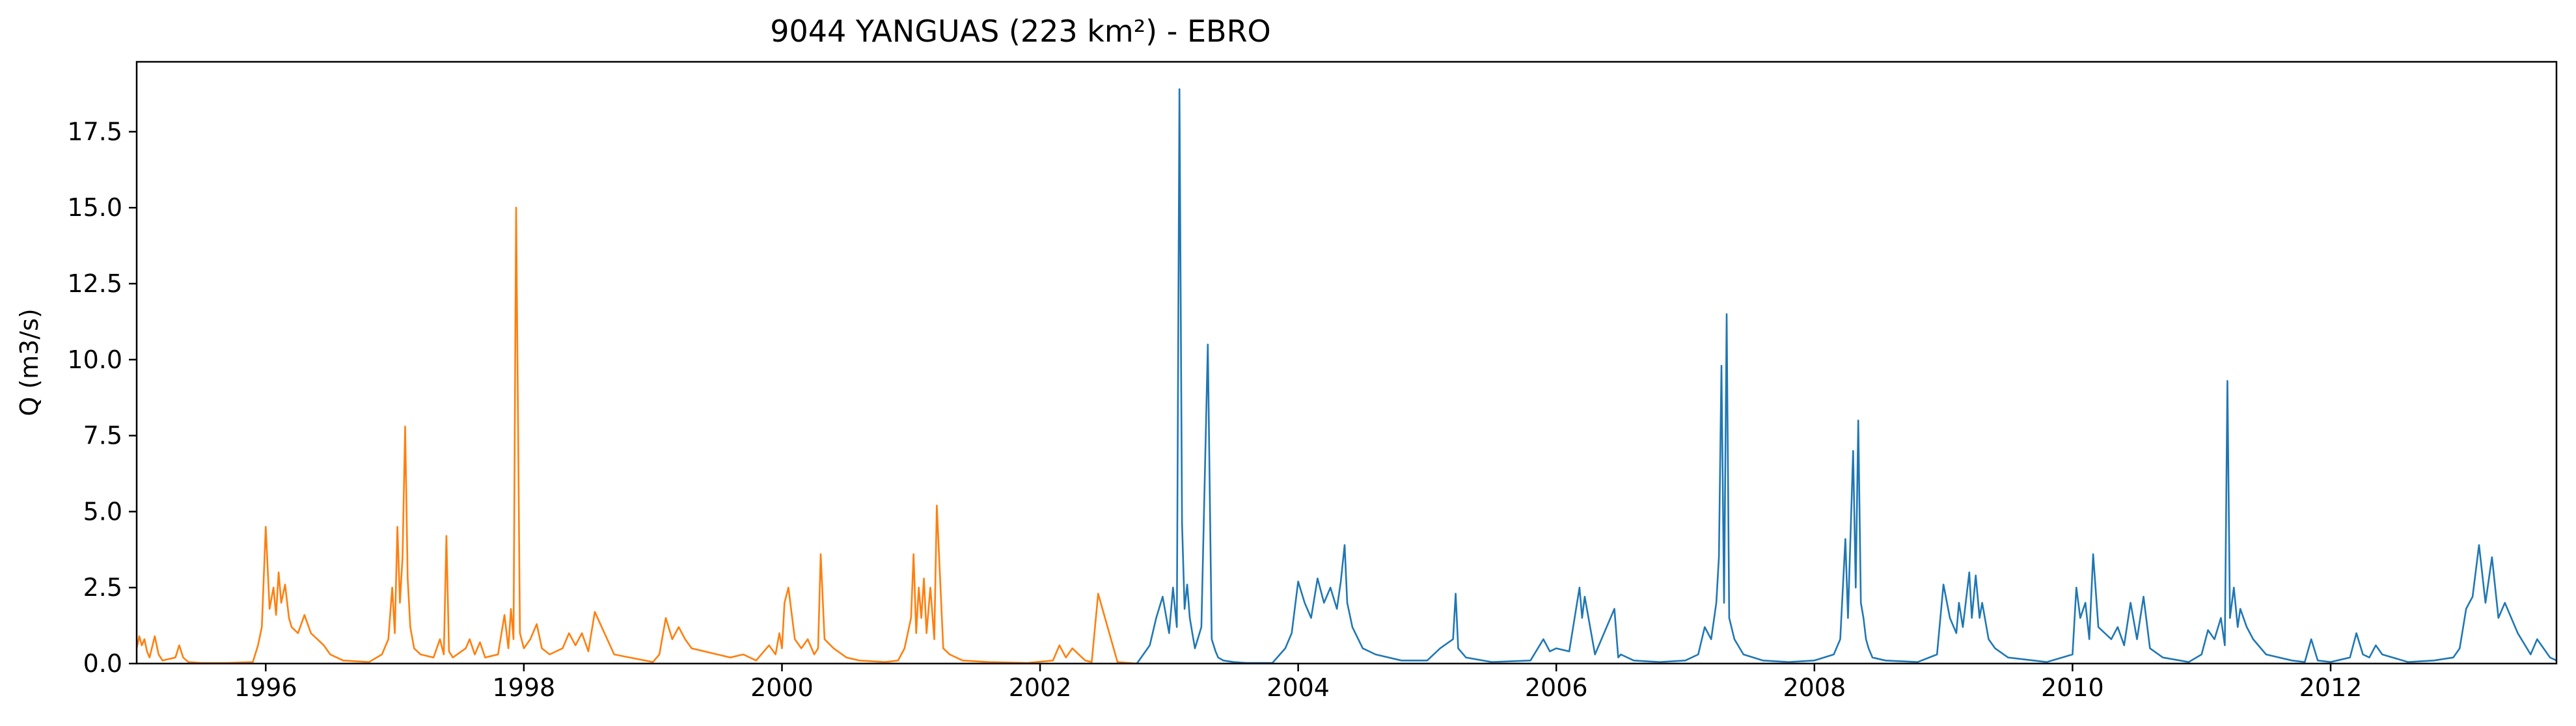 The height and width of the screenshot is (726, 2576). I want to click on x-tick-label: 2000, so click(782, 687).